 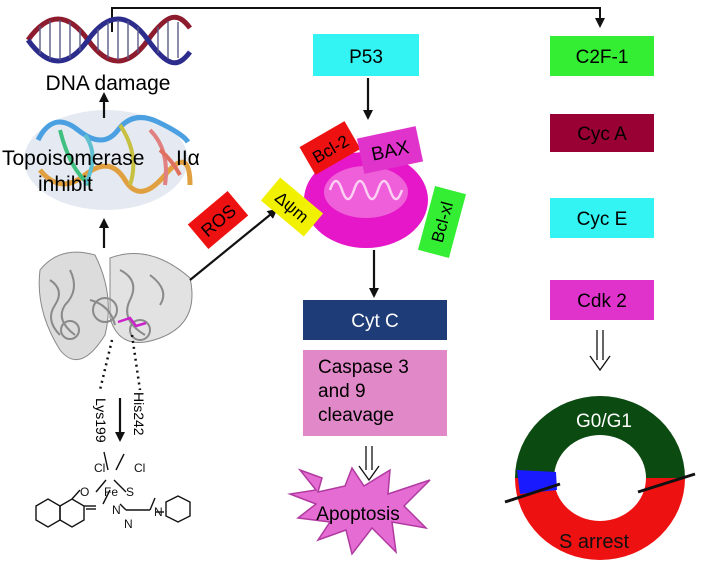 What do you see at coordinates (121, 496) in the screenshot?
I see `molecule-atom-labels: Cl Cl O Fe S N N N` at bounding box center [121, 496].